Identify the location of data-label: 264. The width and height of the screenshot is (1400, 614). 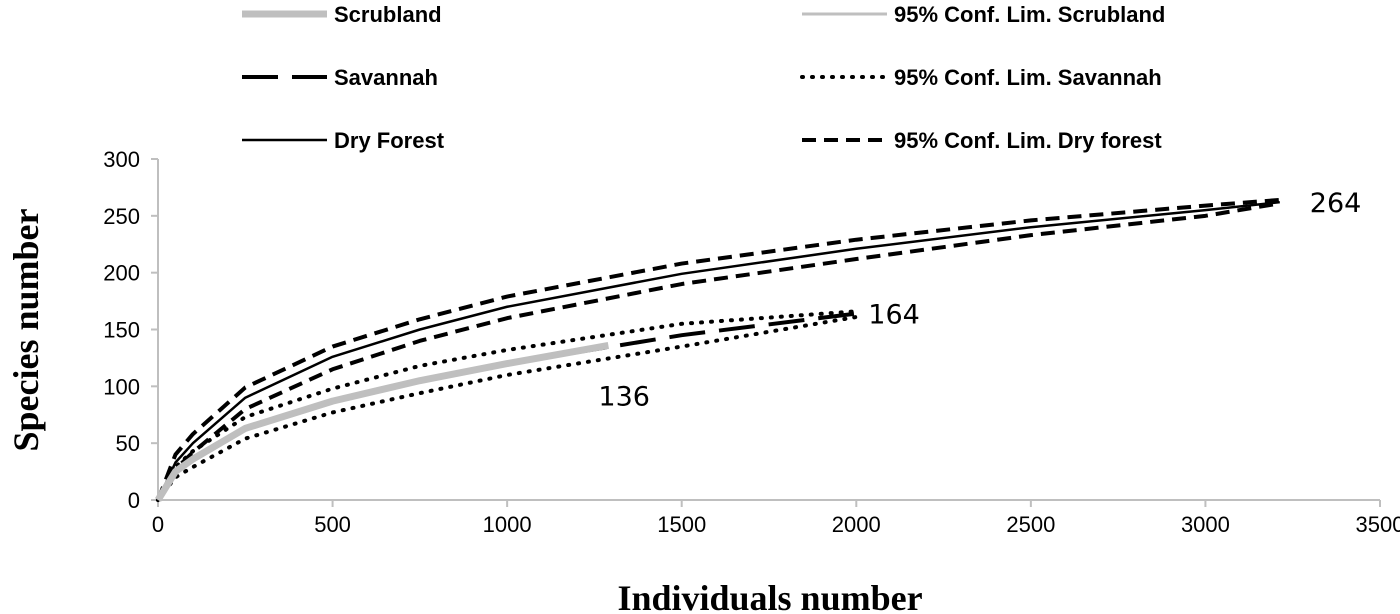
(1336, 203).